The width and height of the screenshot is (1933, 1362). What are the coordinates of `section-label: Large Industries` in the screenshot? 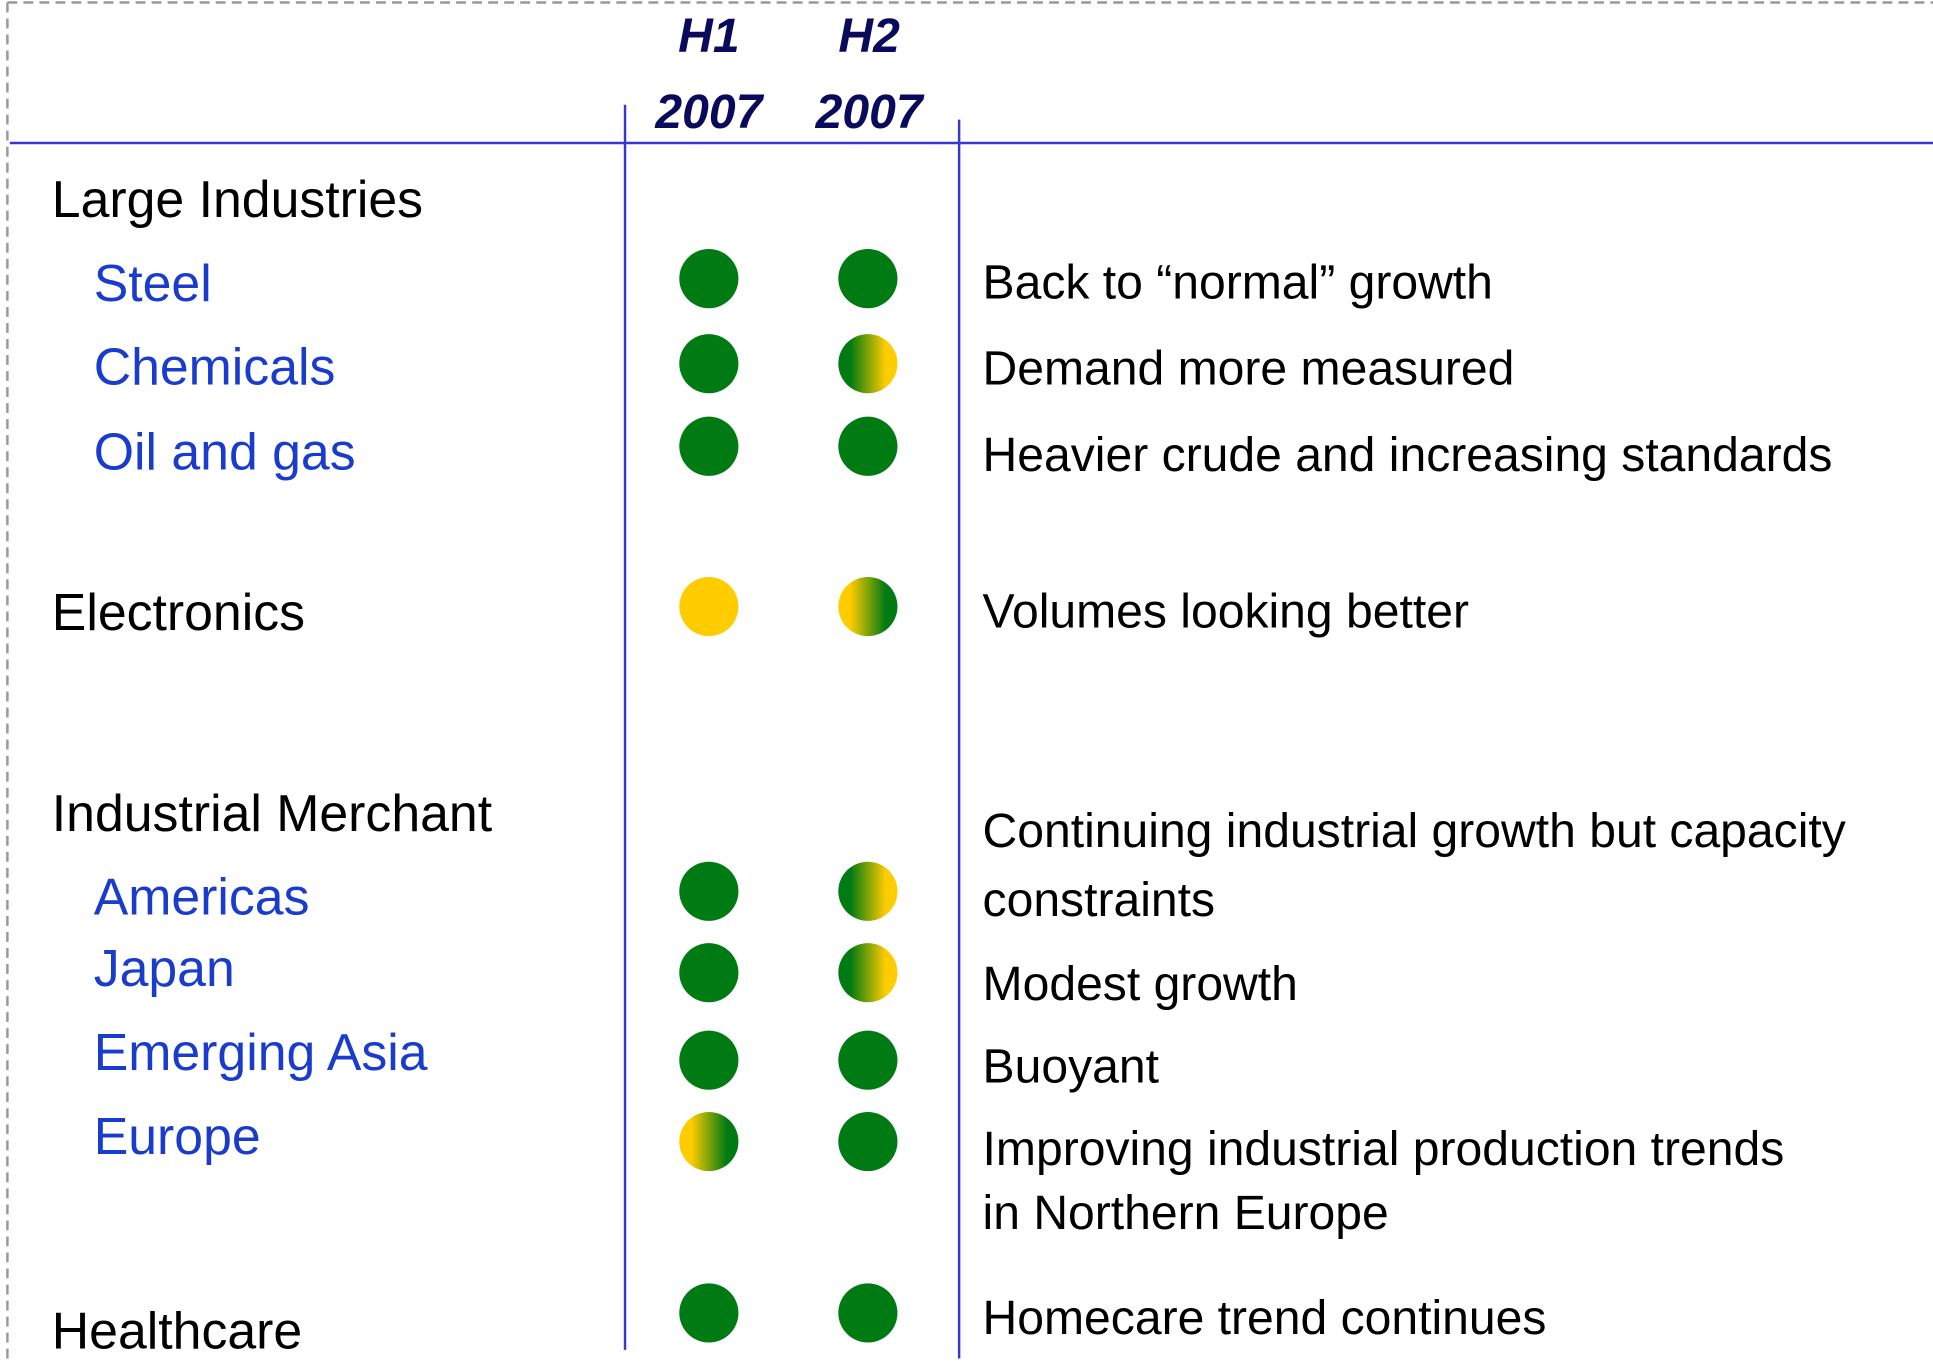 It's located at (237, 199).